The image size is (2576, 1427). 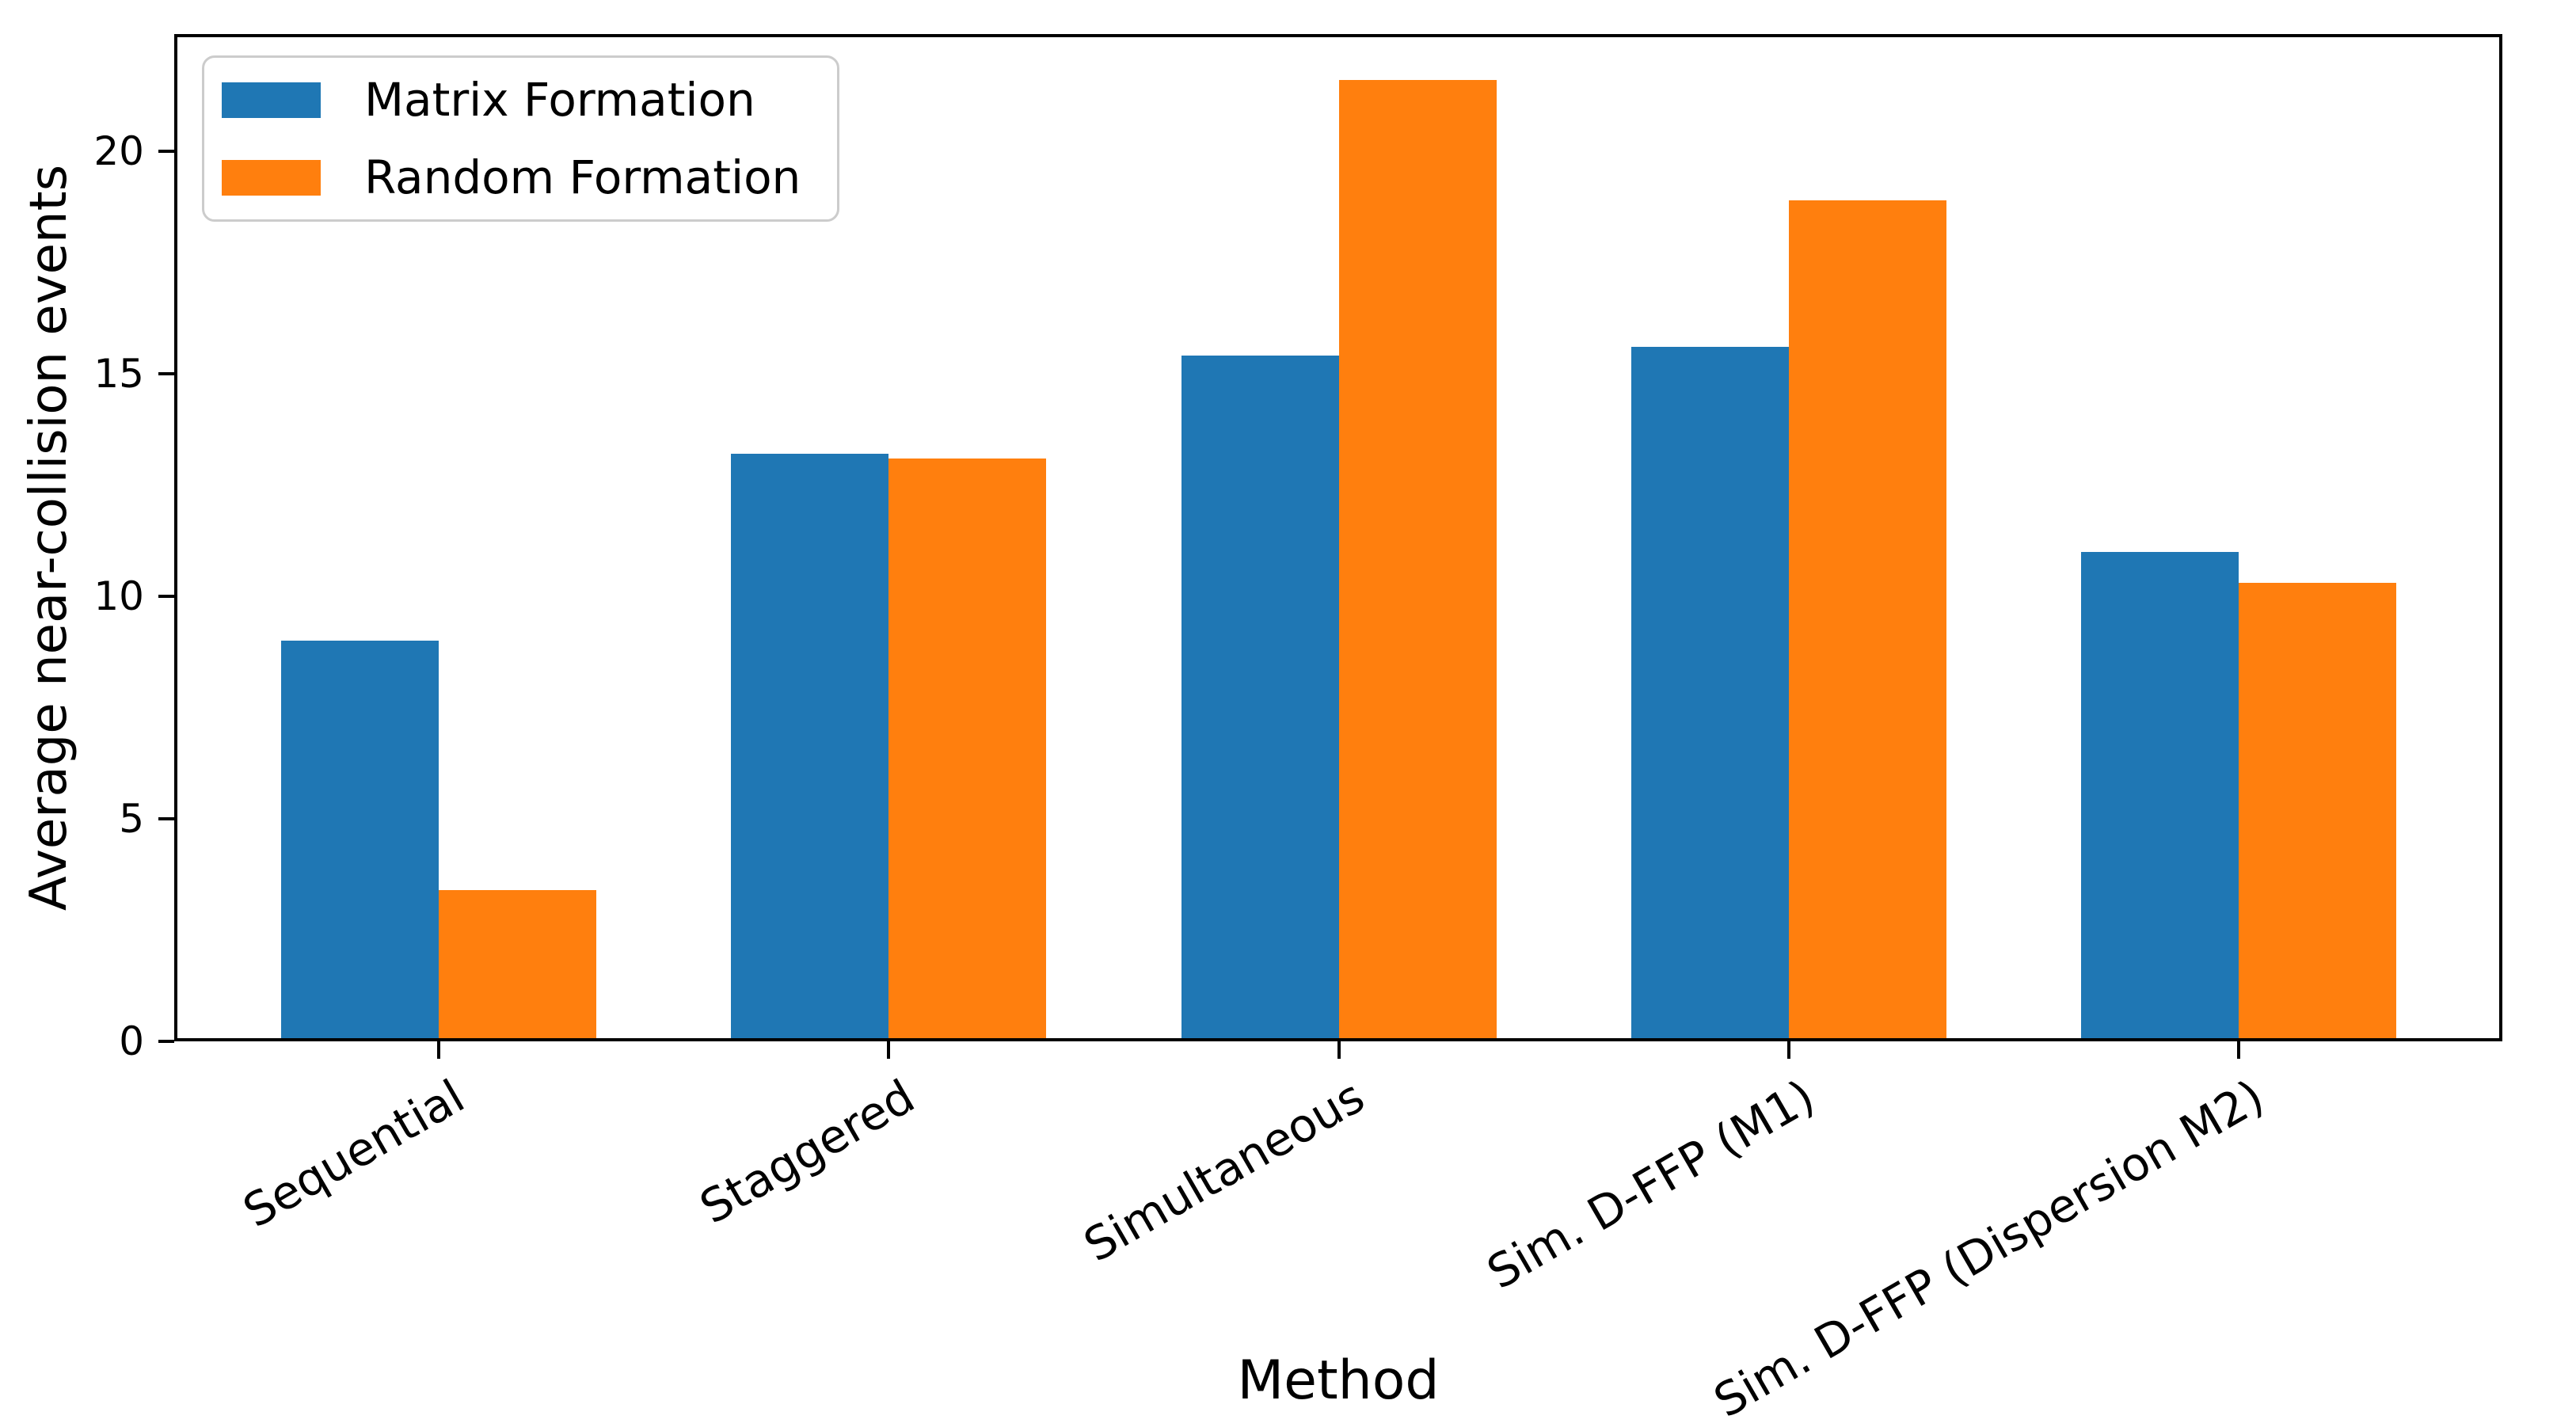 What do you see at coordinates (1989, 1248) in the screenshot?
I see `x-tick-label: Sim. D-FFP (Dispersion M2)` at bounding box center [1989, 1248].